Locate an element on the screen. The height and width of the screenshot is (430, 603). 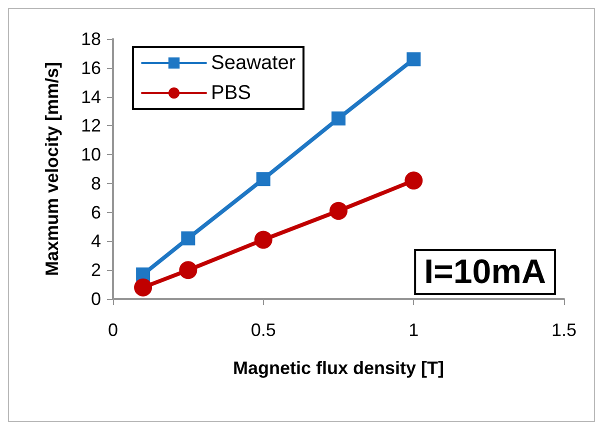
annotation: I=10mA is located at coordinates (485, 272).